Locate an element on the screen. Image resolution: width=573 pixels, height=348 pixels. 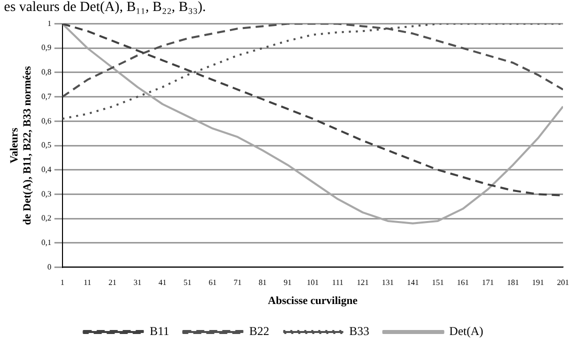
x-tick-label: 21 is located at coordinates (112, 283).